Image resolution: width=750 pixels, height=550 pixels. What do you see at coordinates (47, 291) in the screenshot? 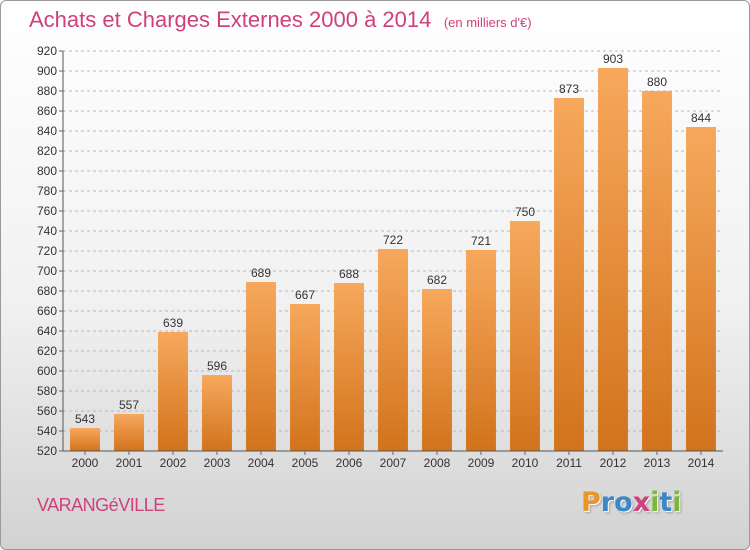
I see `y-tick-label: 680` at bounding box center [47, 291].